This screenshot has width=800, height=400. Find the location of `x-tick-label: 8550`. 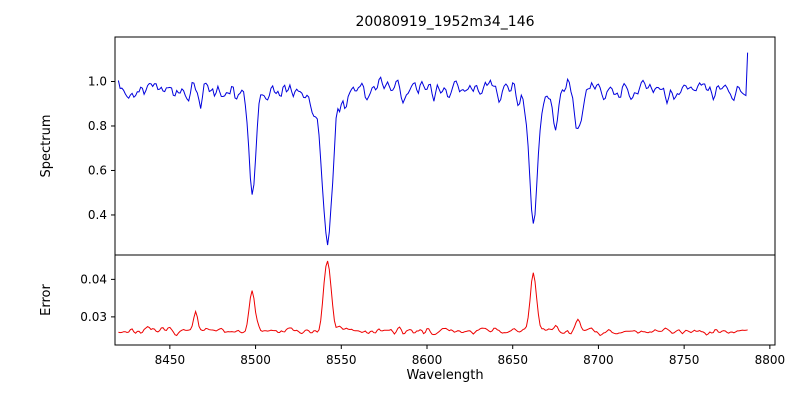

x-tick-label: 8550 is located at coordinates (341, 360).